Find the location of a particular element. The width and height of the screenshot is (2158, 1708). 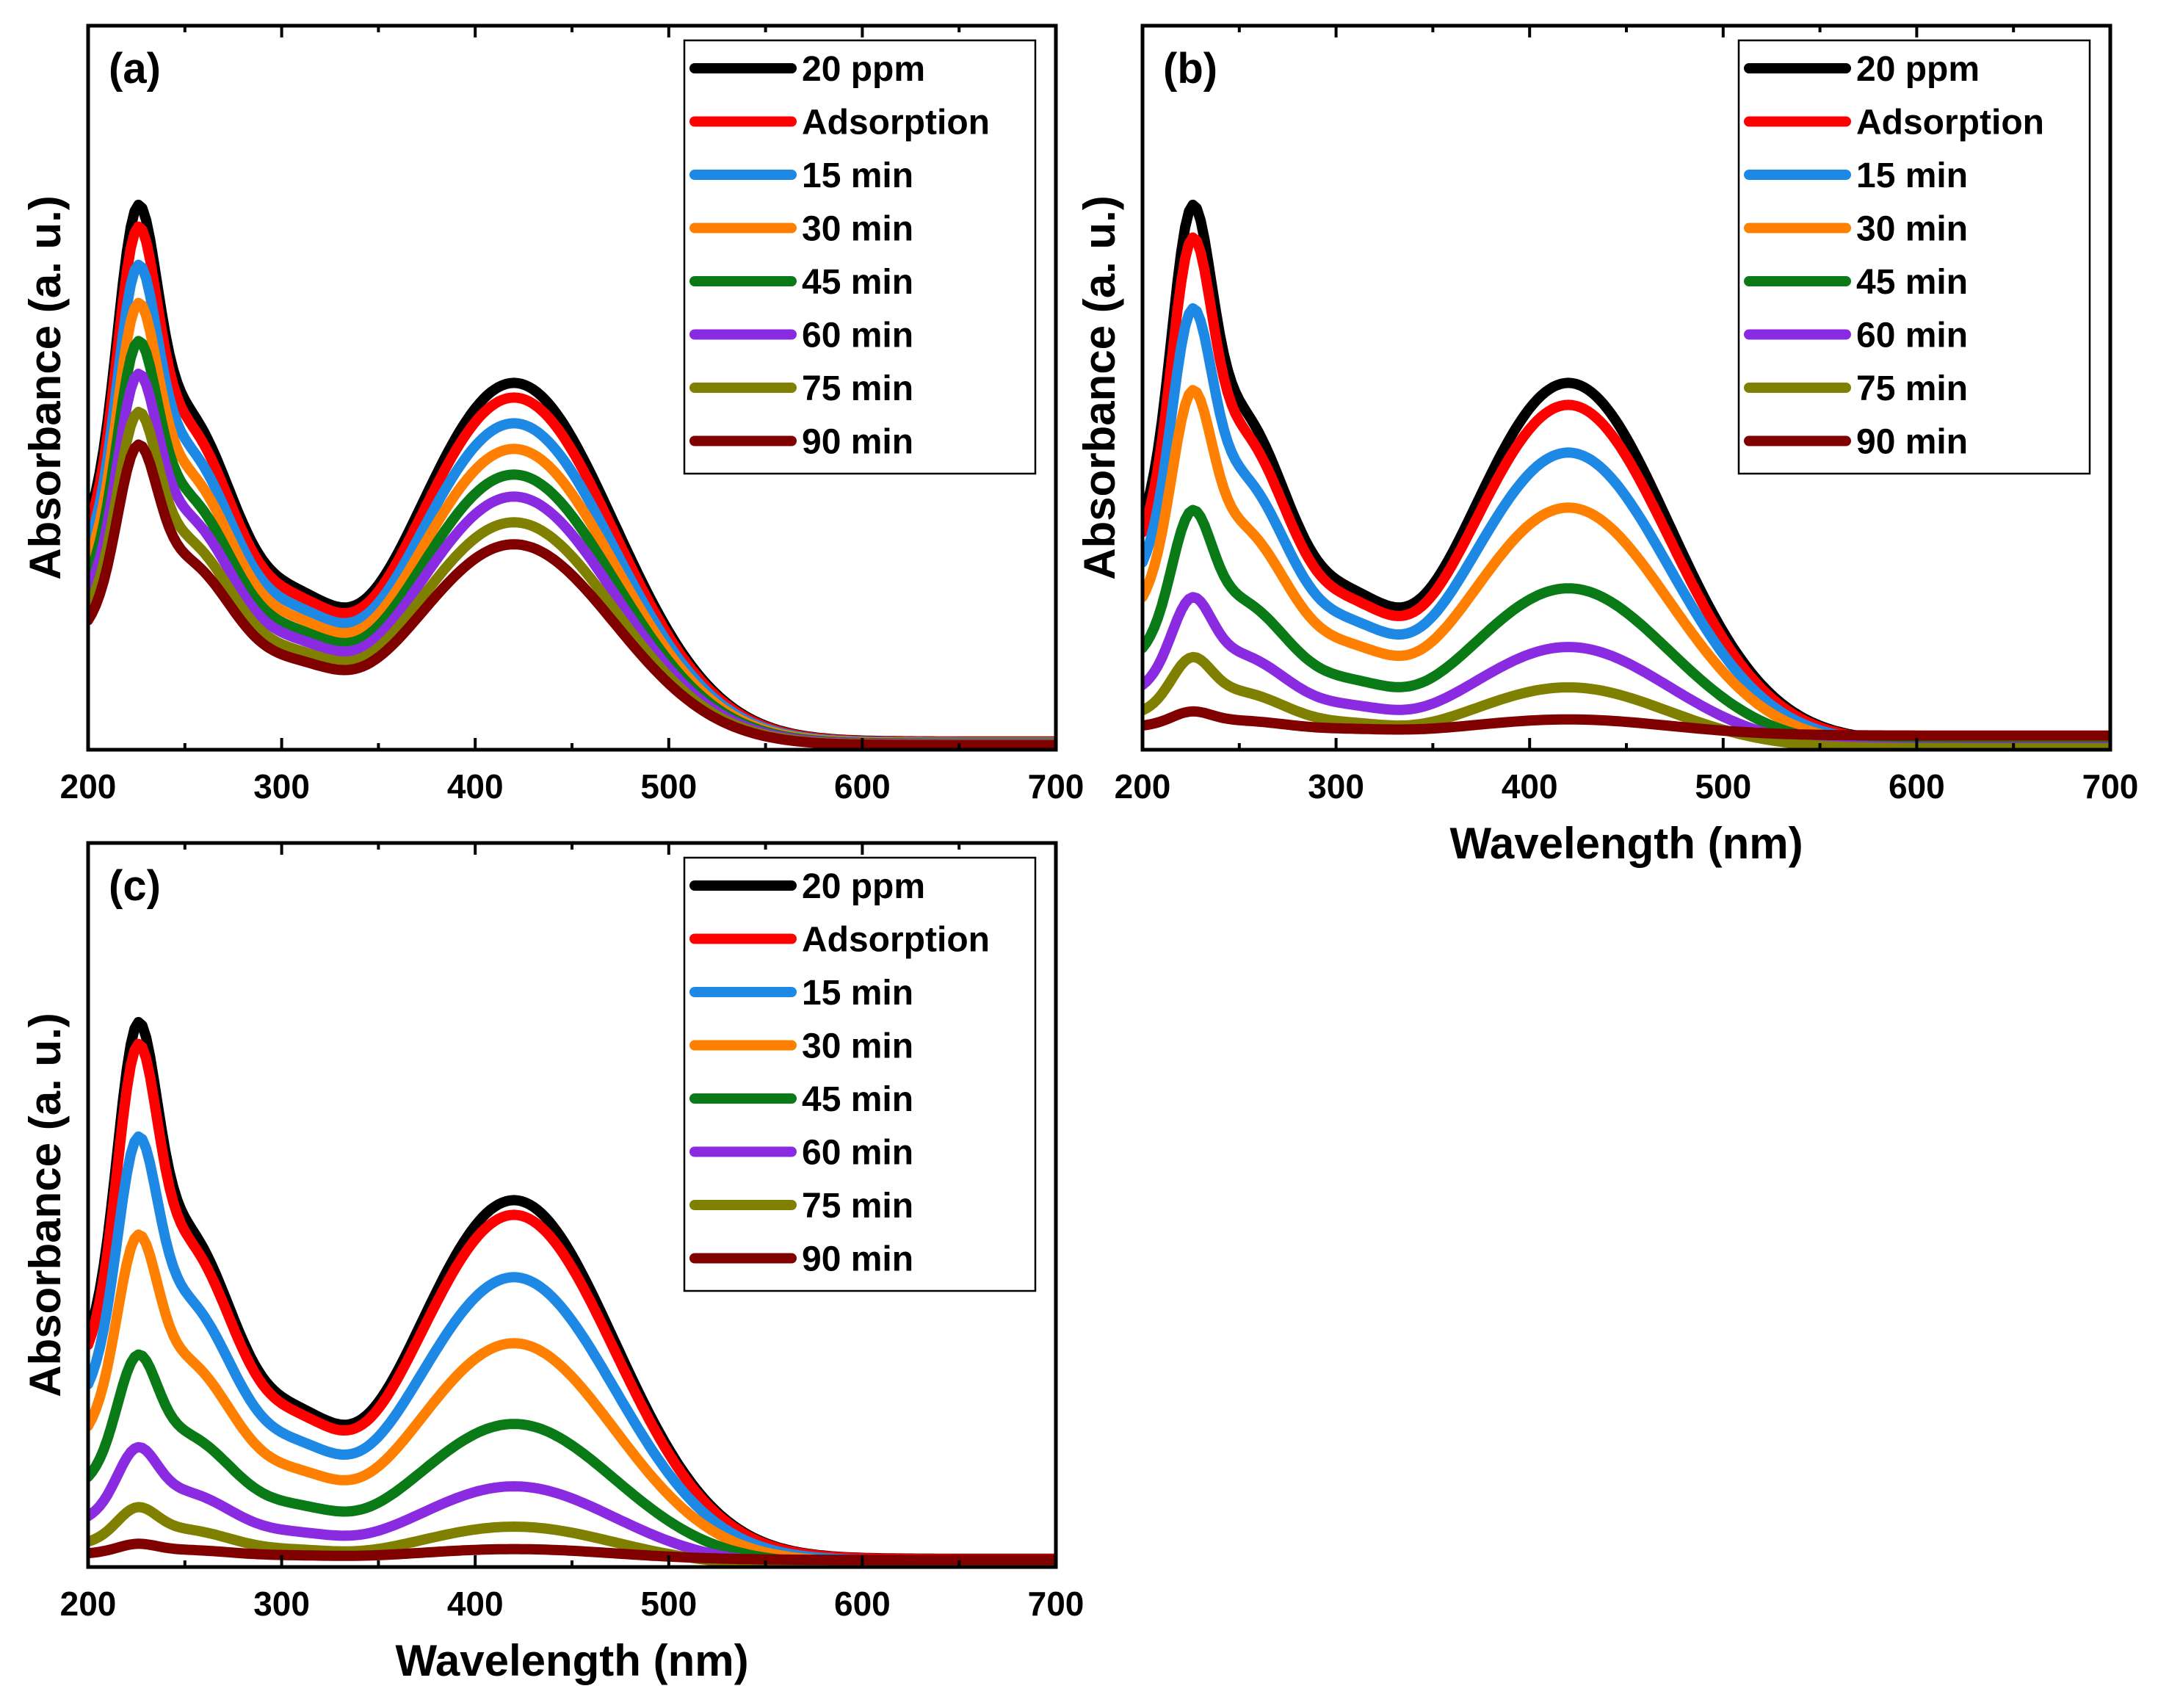

panel-label: (b) is located at coordinates (1190, 69).